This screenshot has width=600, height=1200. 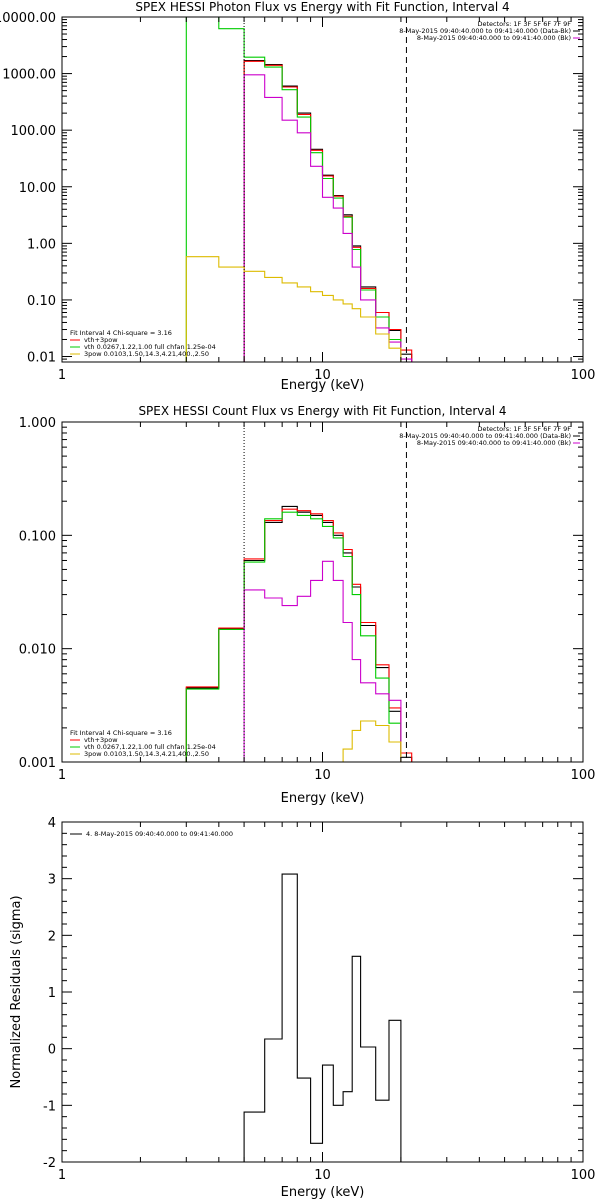 I want to click on y-tick-label: 3, so click(x=52, y=880).